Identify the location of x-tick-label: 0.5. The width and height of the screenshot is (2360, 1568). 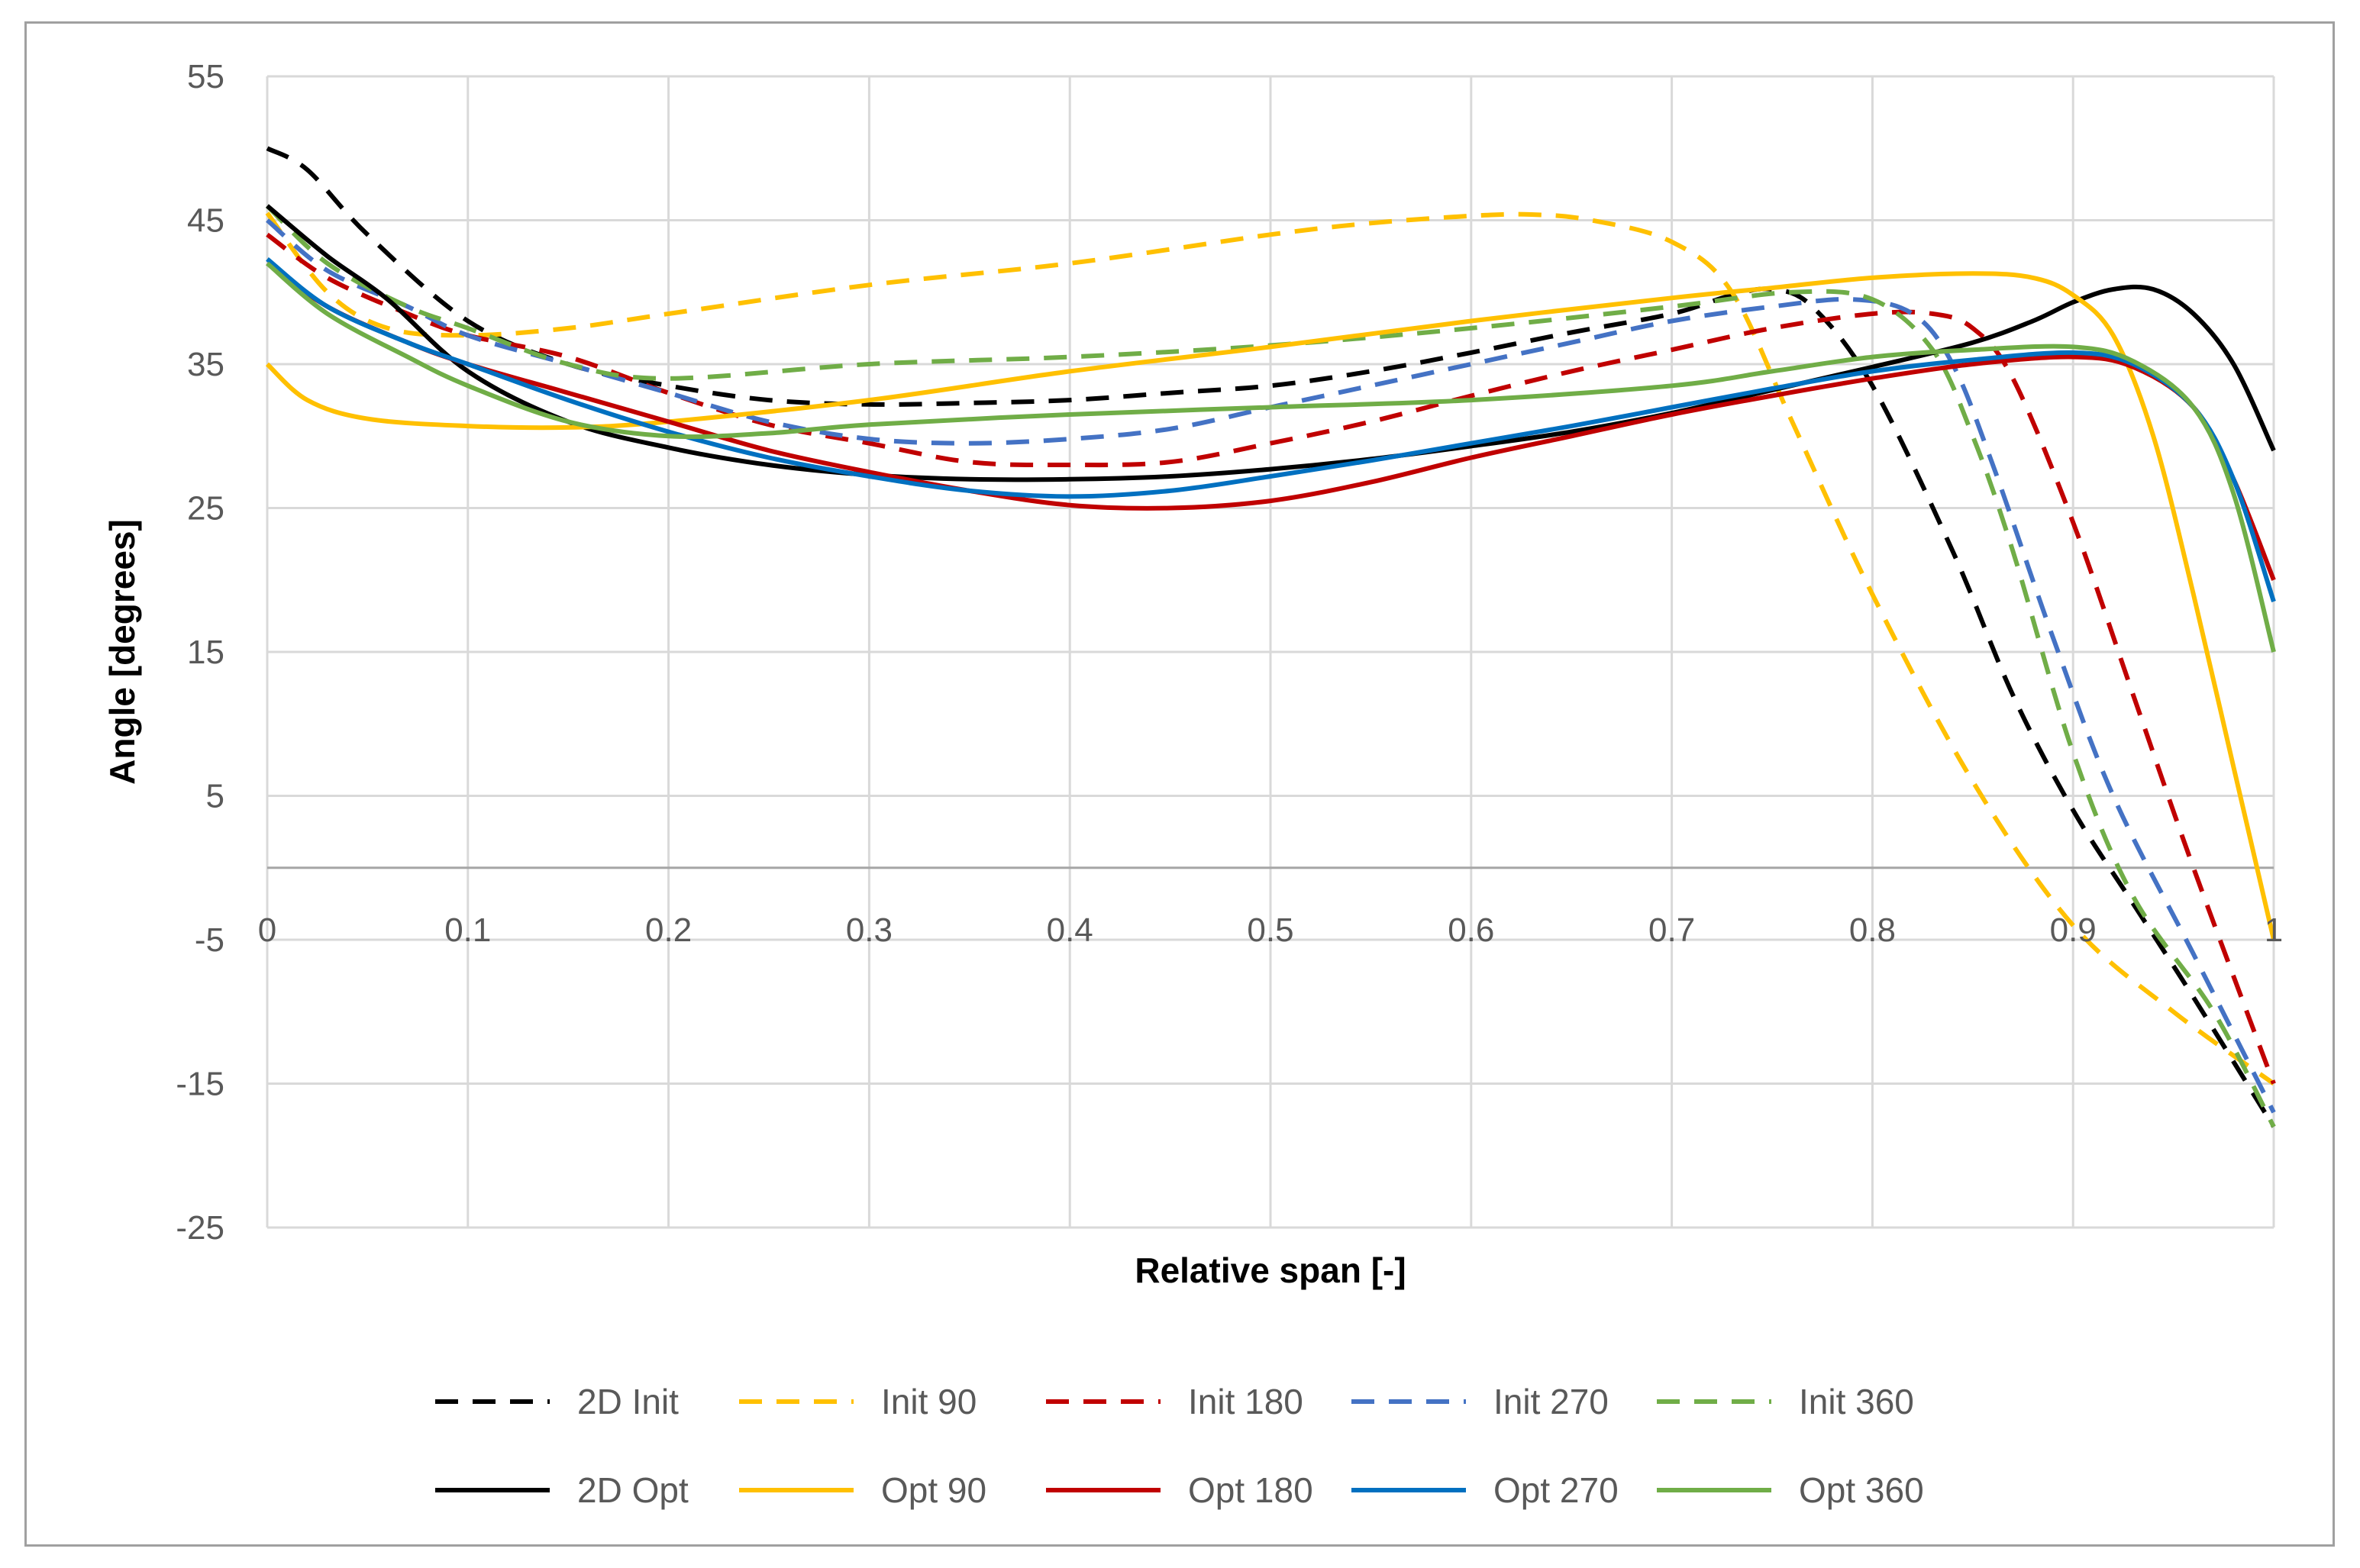
(1270, 930).